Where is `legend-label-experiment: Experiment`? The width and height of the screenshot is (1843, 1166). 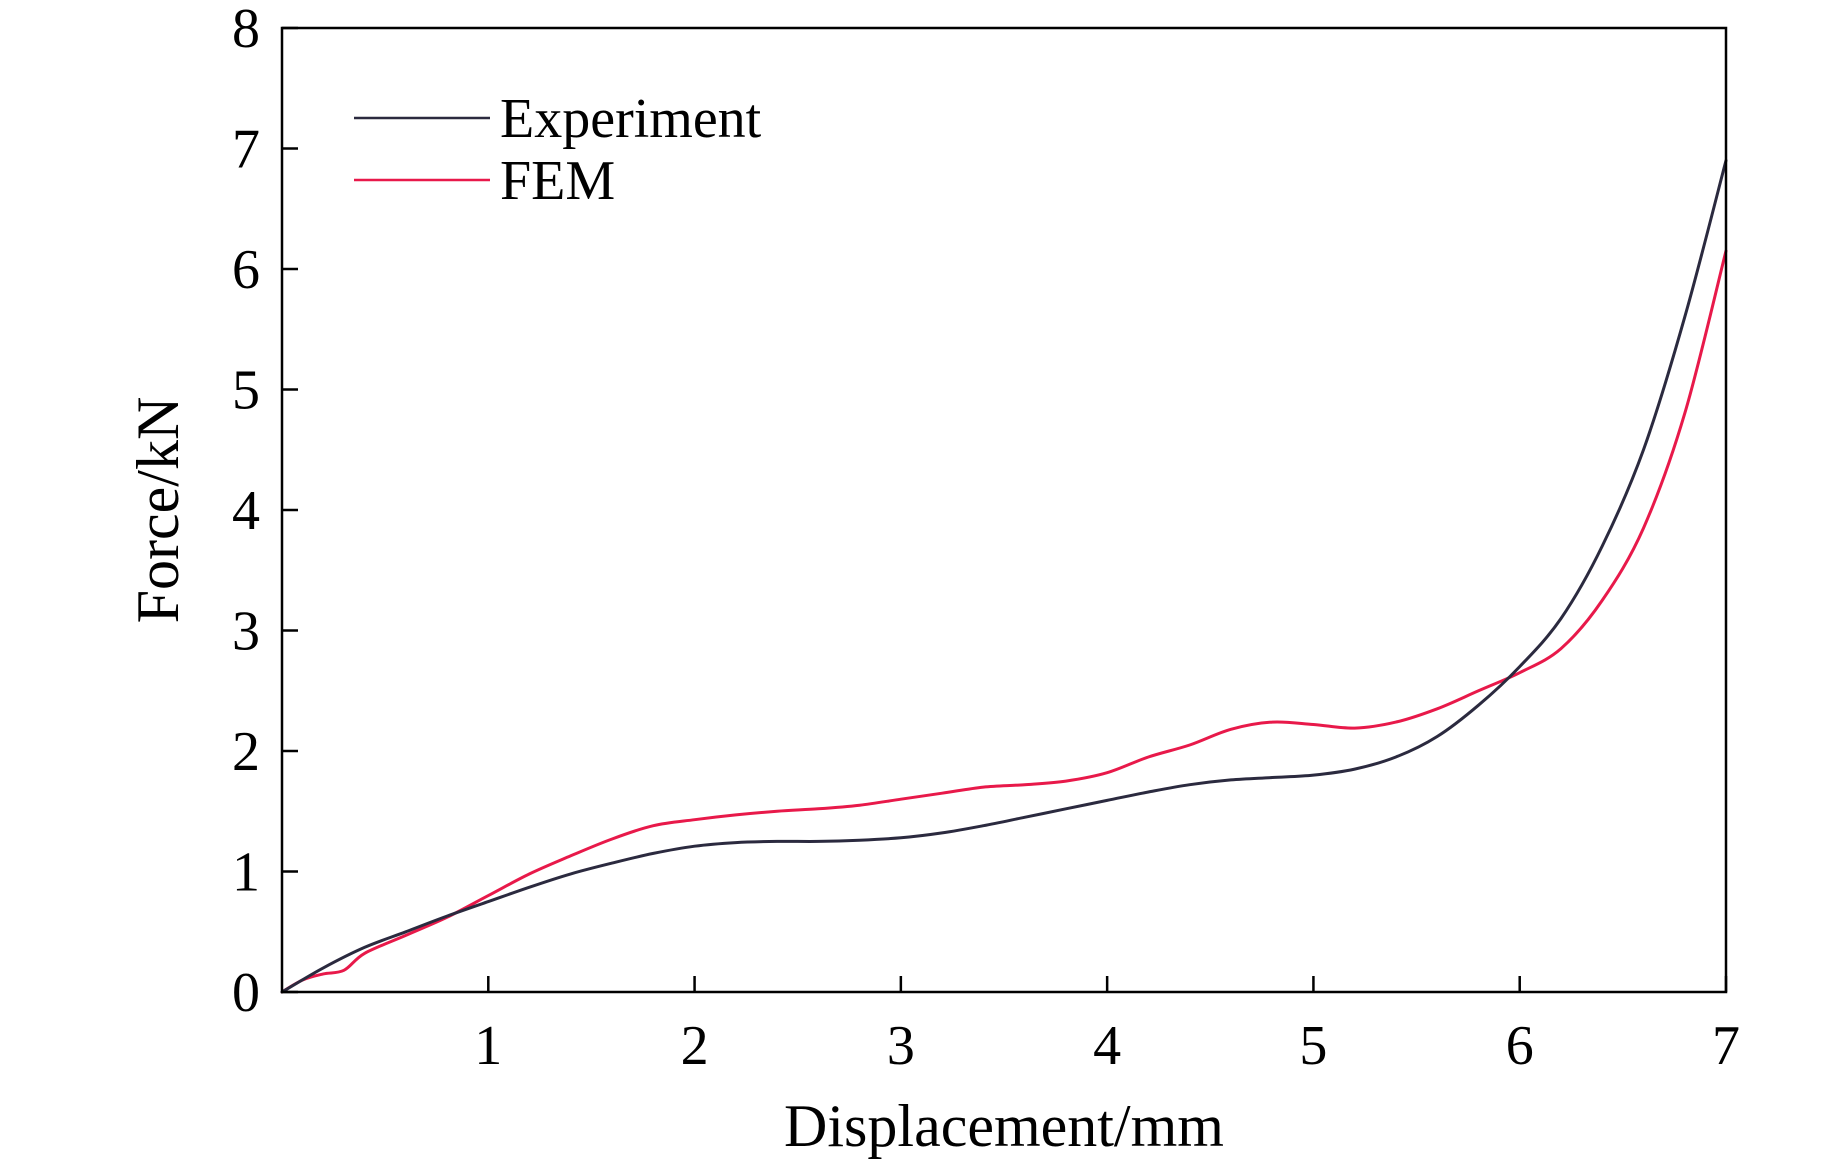
legend-label-experiment: Experiment is located at coordinates (631, 119).